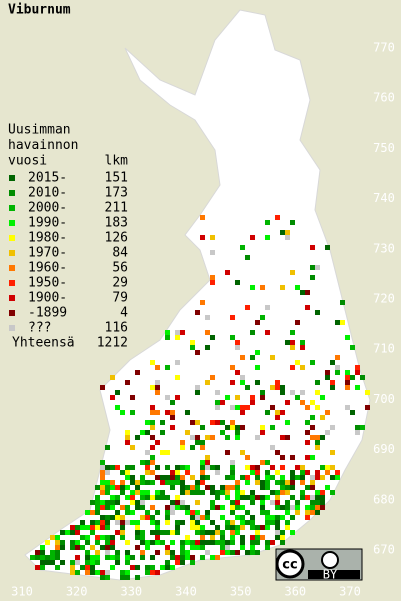 The width and height of the screenshot is (401, 601). I want to click on legend-count: 29, so click(120, 283).